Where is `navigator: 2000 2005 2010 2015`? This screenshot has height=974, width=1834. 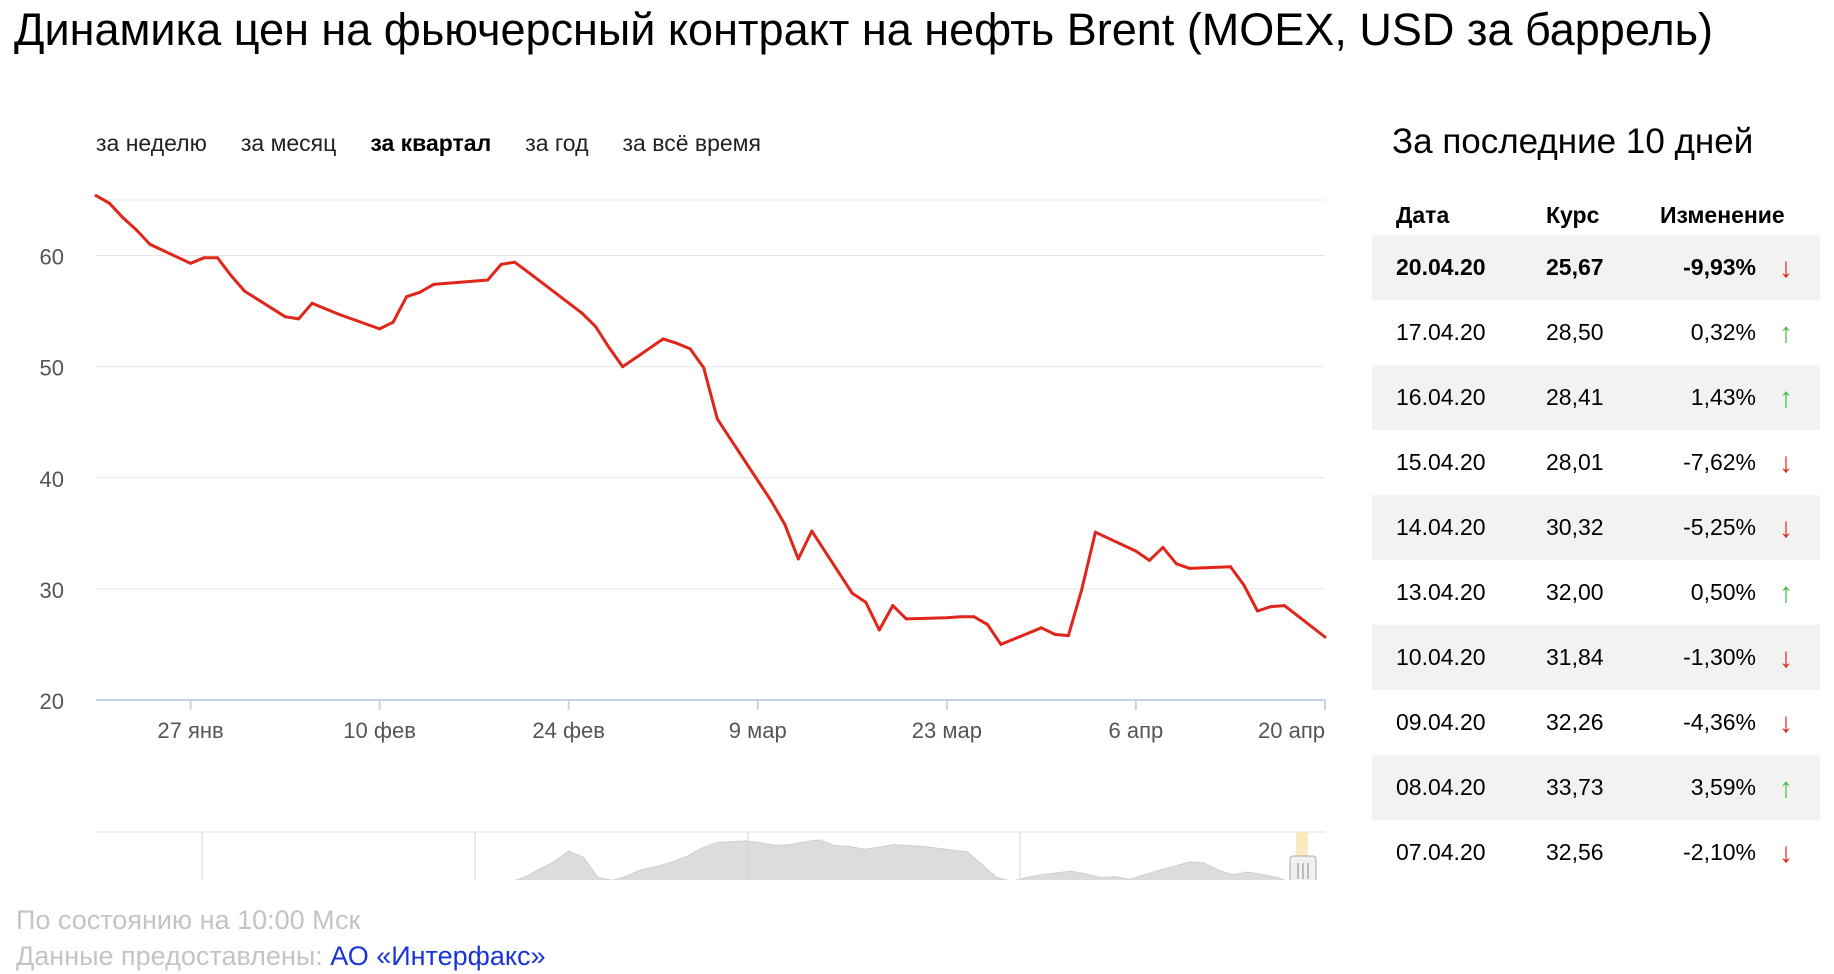 navigator: 2000 2005 2010 2015 is located at coordinates (710, 855).